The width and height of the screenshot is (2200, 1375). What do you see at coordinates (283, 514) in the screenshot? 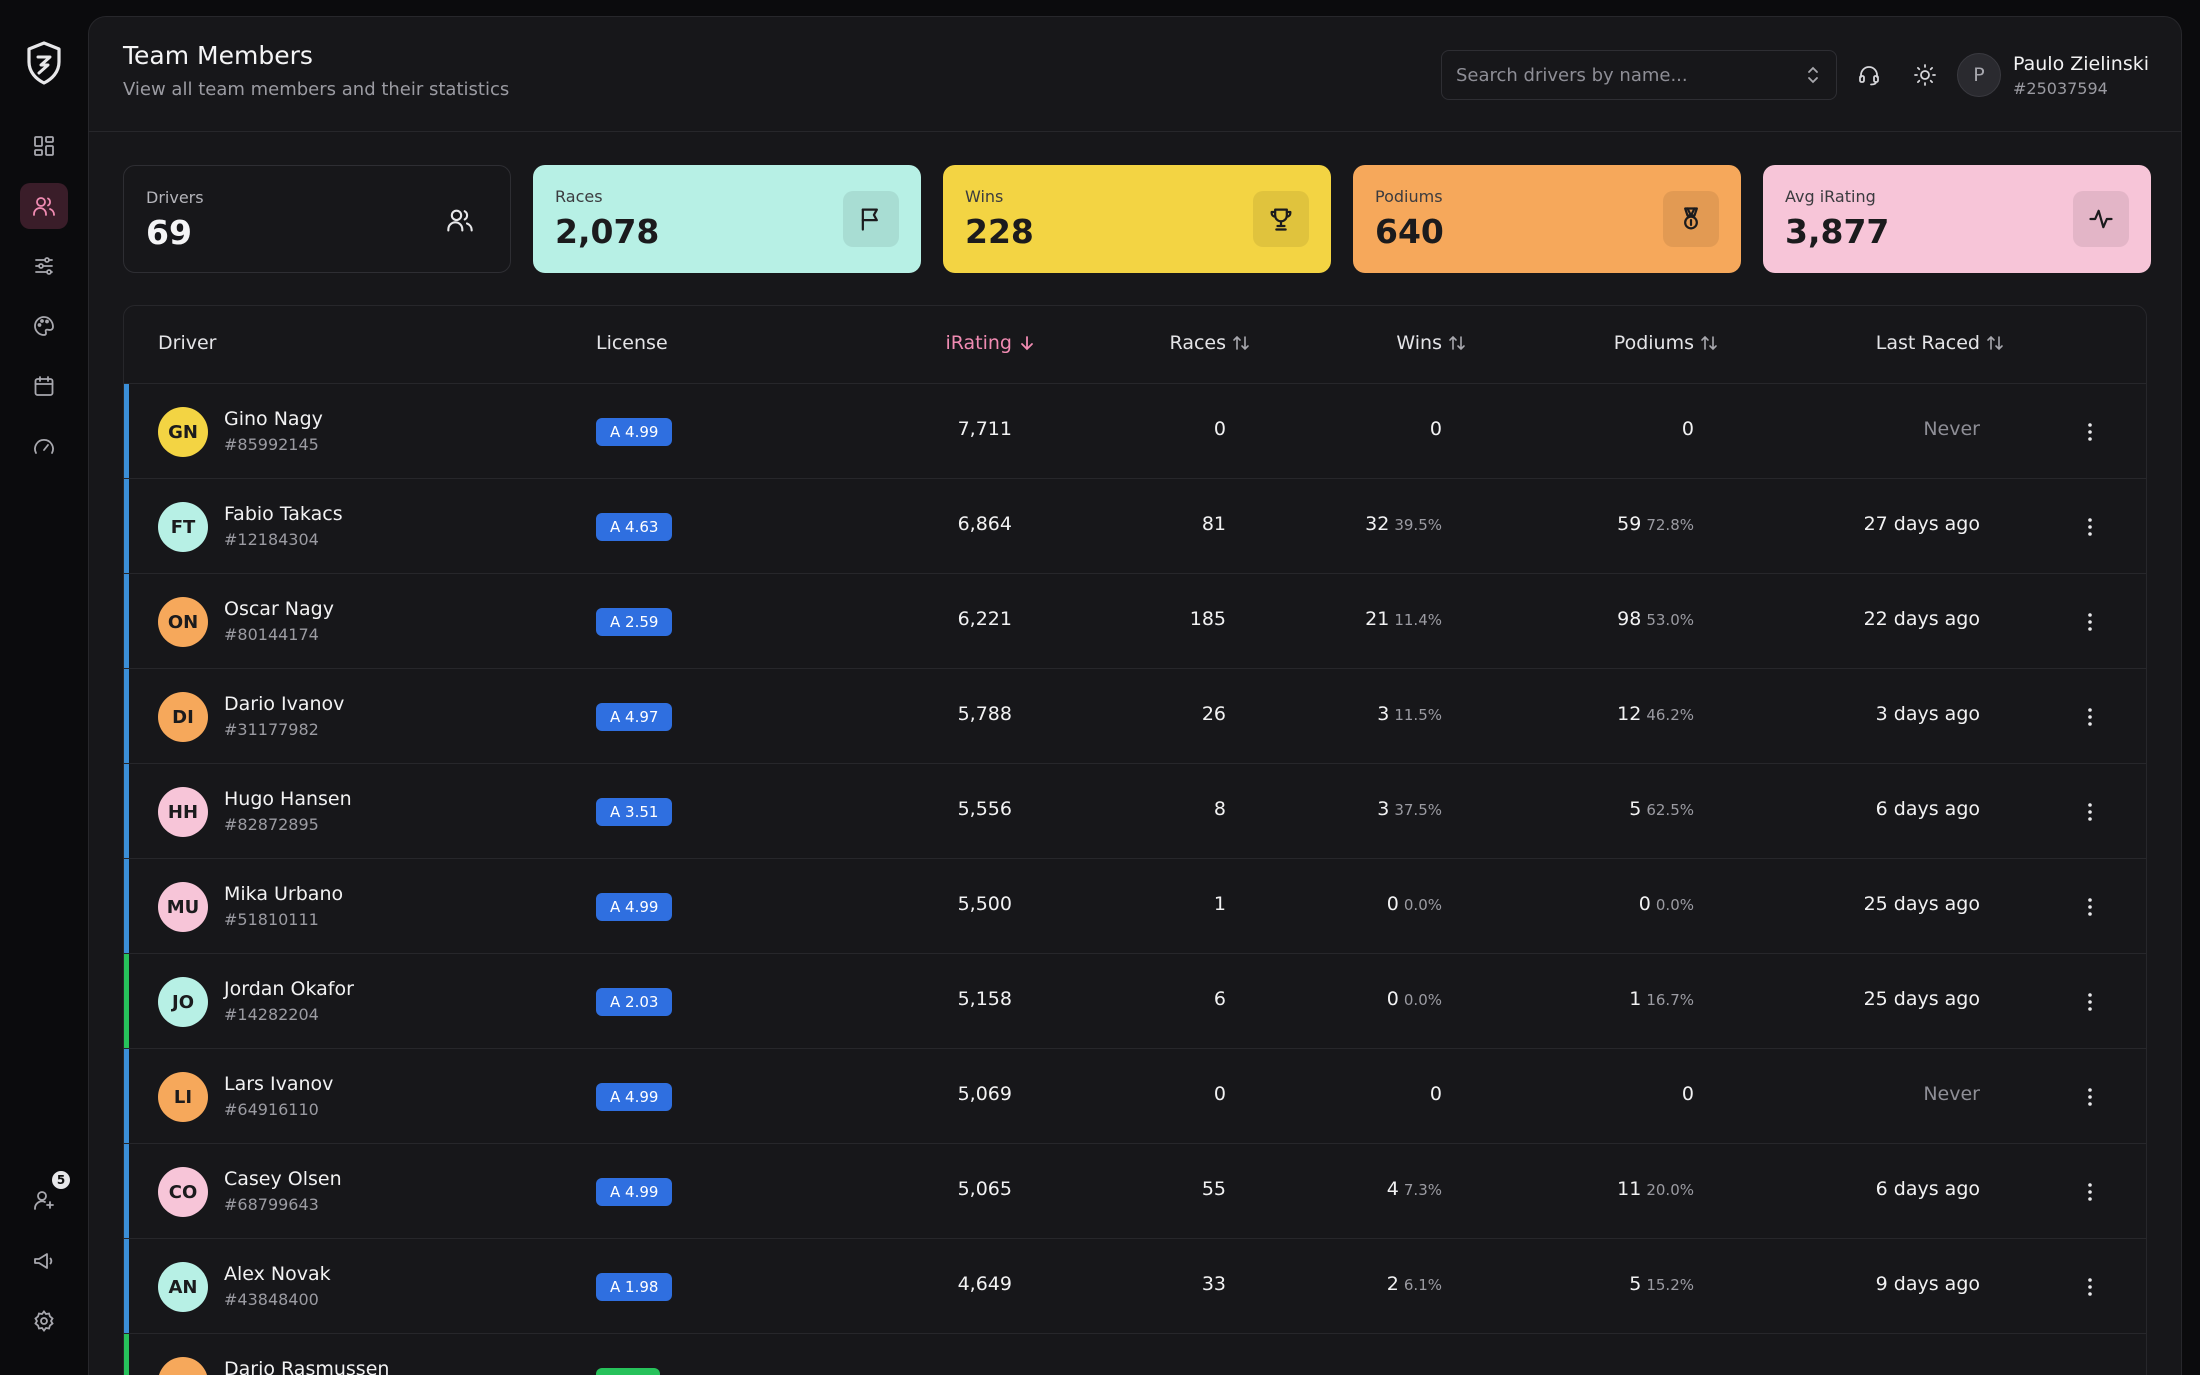
I see `driver-name: Fabio Takacs` at bounding box center [283, 514].